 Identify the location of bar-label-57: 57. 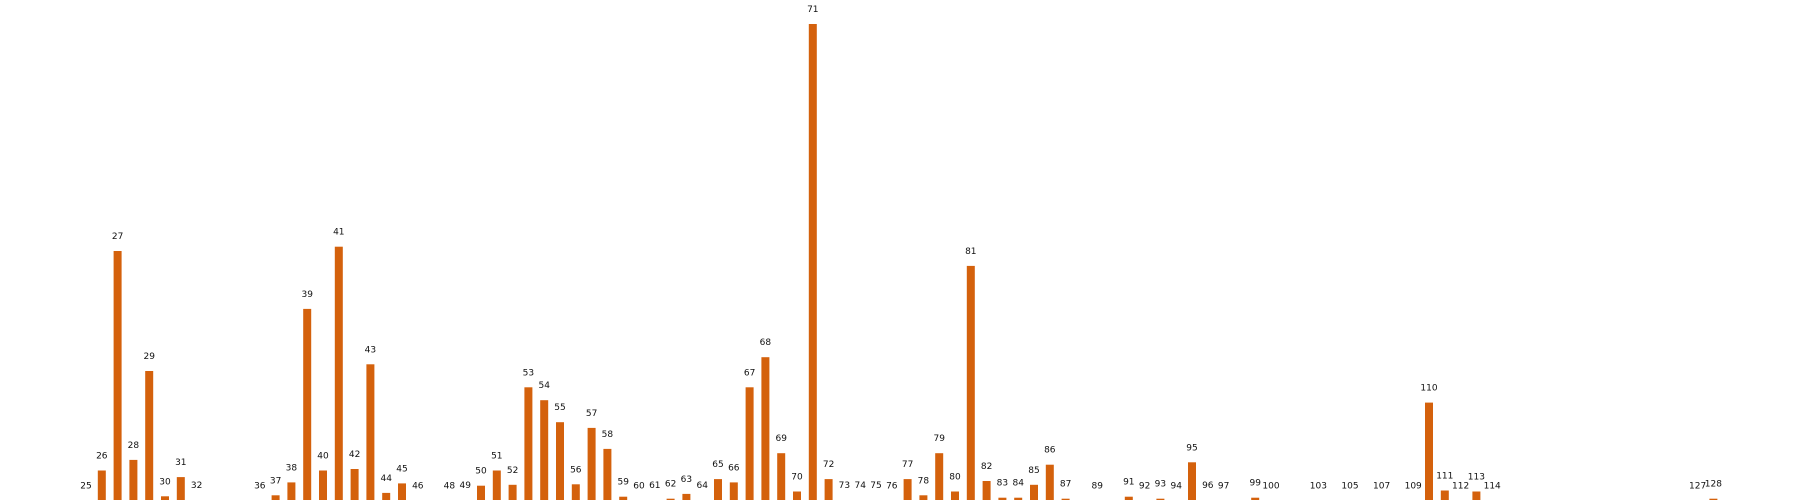
(591, 414).